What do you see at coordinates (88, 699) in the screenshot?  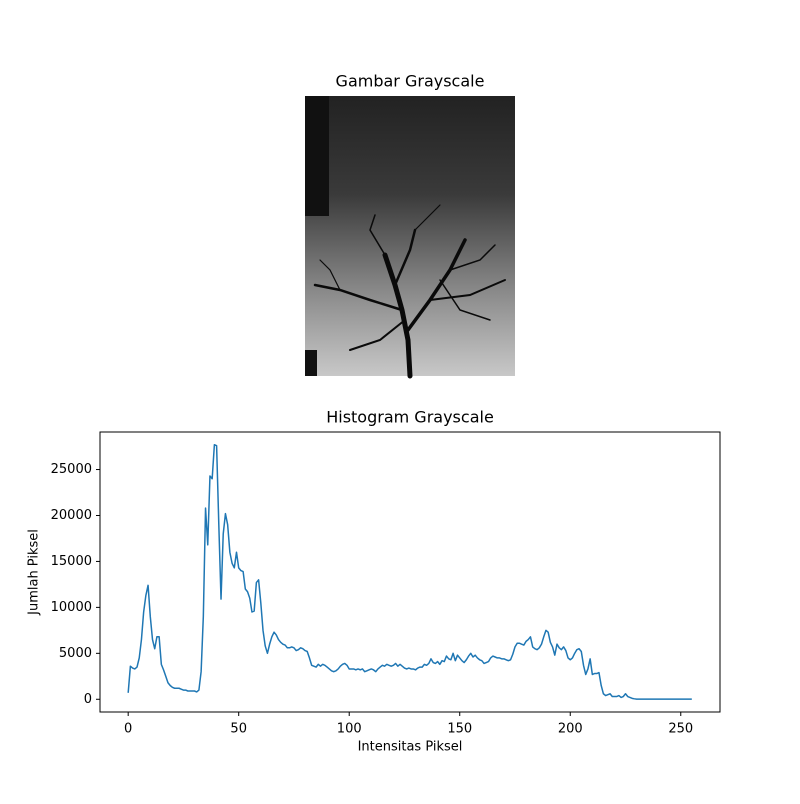 I see `y-tick-label: 0` at bounding box center [88, 699].